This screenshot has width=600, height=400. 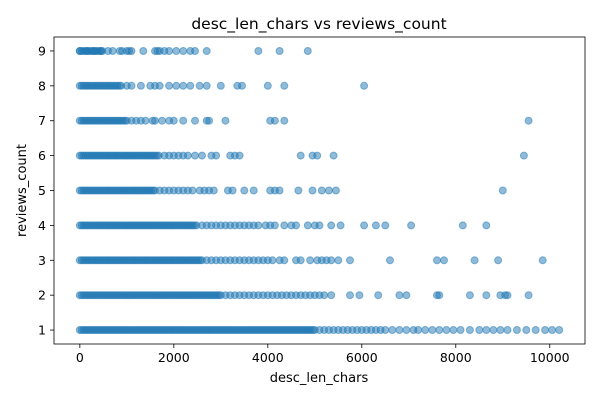 I want to click on x-axis-label: desc_len_chars, so click(x=319, y=378).